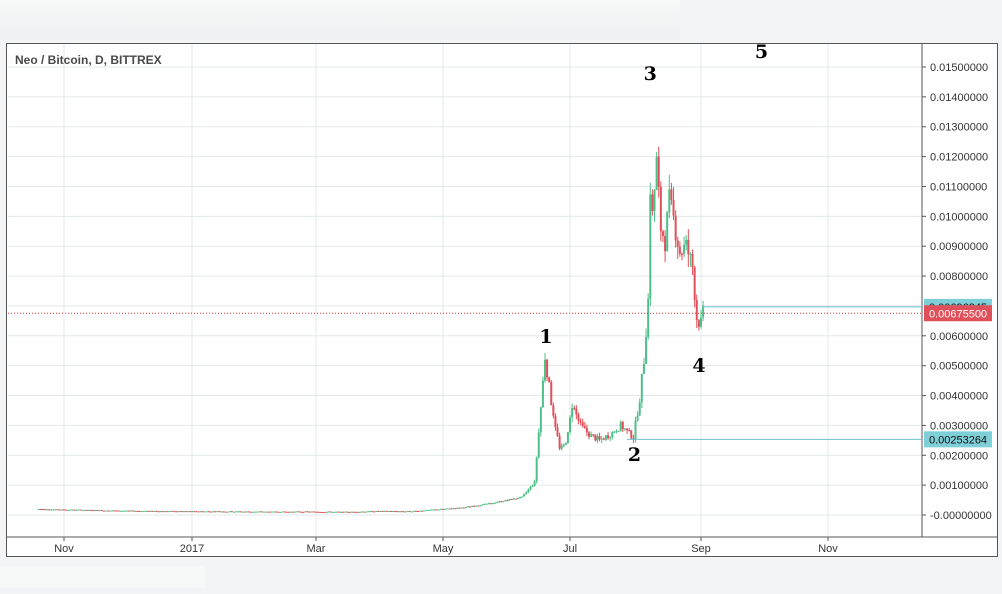  I want to click on lower-price-badge-bg, so click(958, 439).